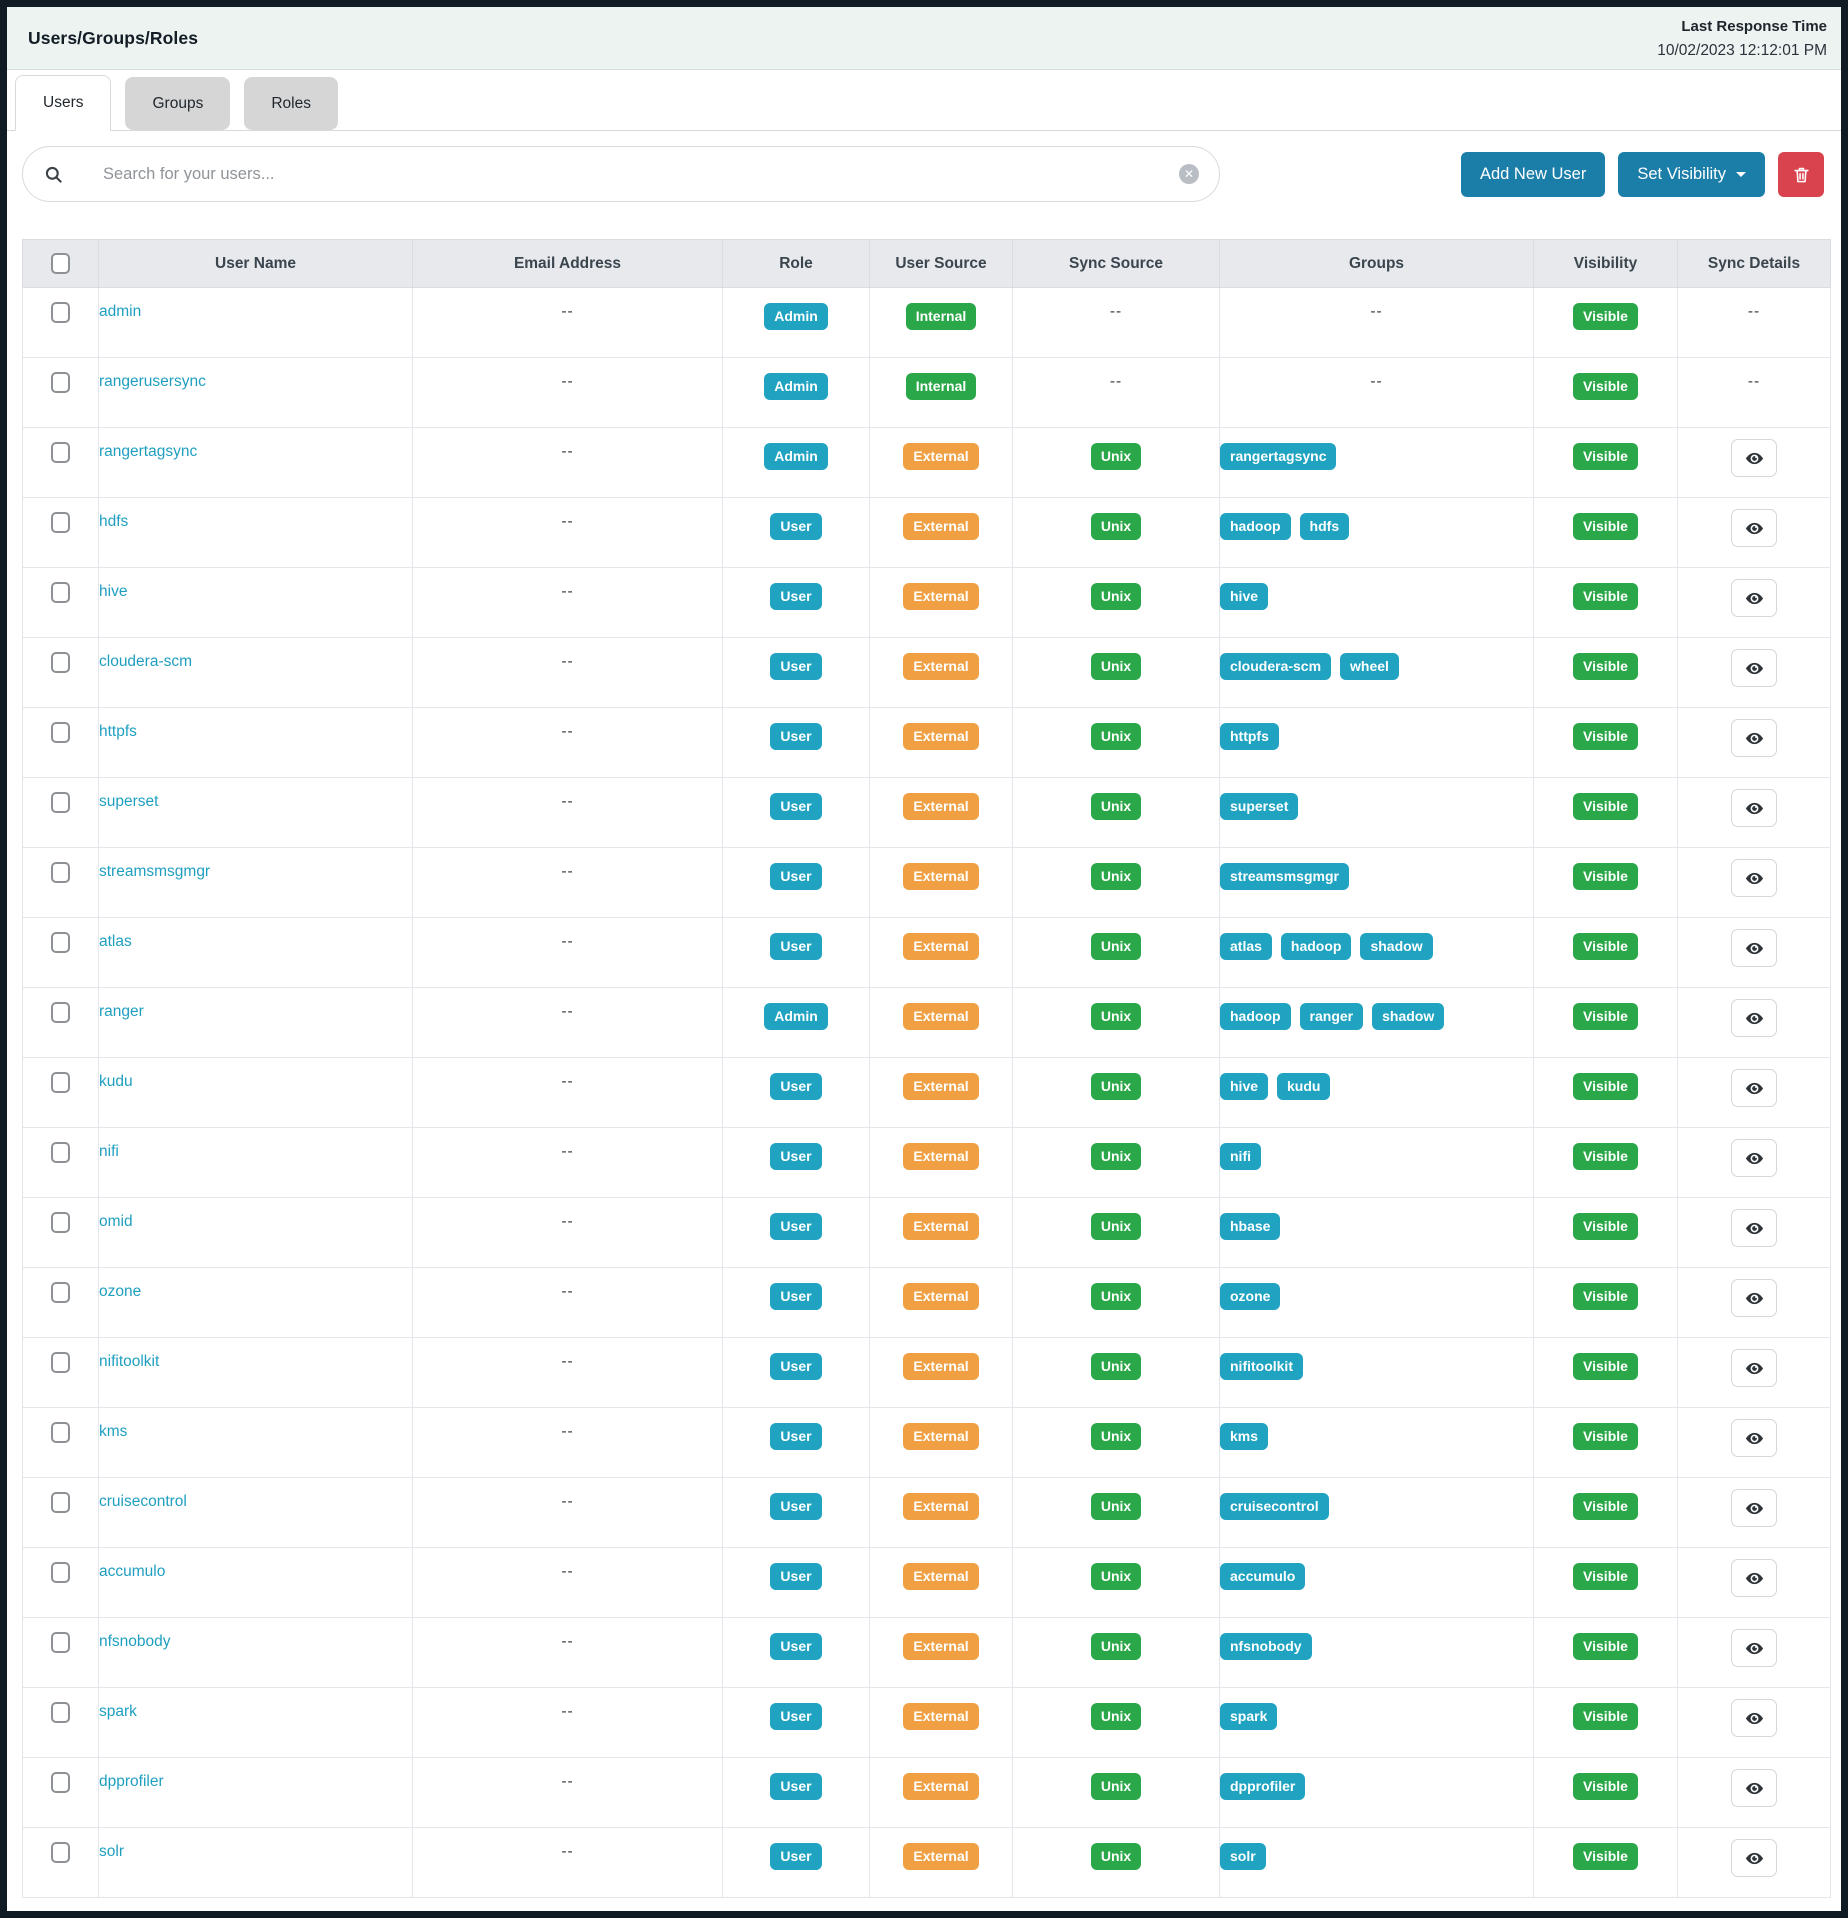  Describe the element at coordinates (132, 1571) in the screenshot. I see `user-name-link: accumulo` at that location.